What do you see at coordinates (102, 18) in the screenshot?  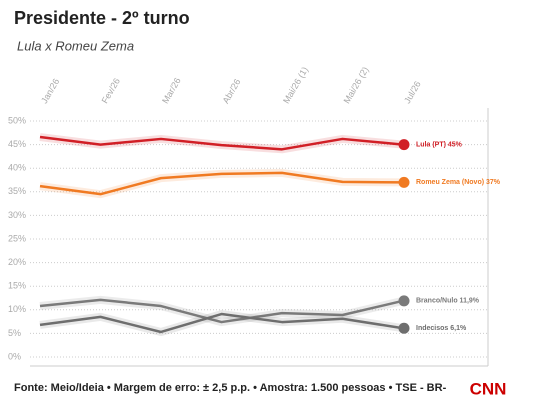 I see `chart-title: Presidente - 2º turno` at bounding box center [102, 18].